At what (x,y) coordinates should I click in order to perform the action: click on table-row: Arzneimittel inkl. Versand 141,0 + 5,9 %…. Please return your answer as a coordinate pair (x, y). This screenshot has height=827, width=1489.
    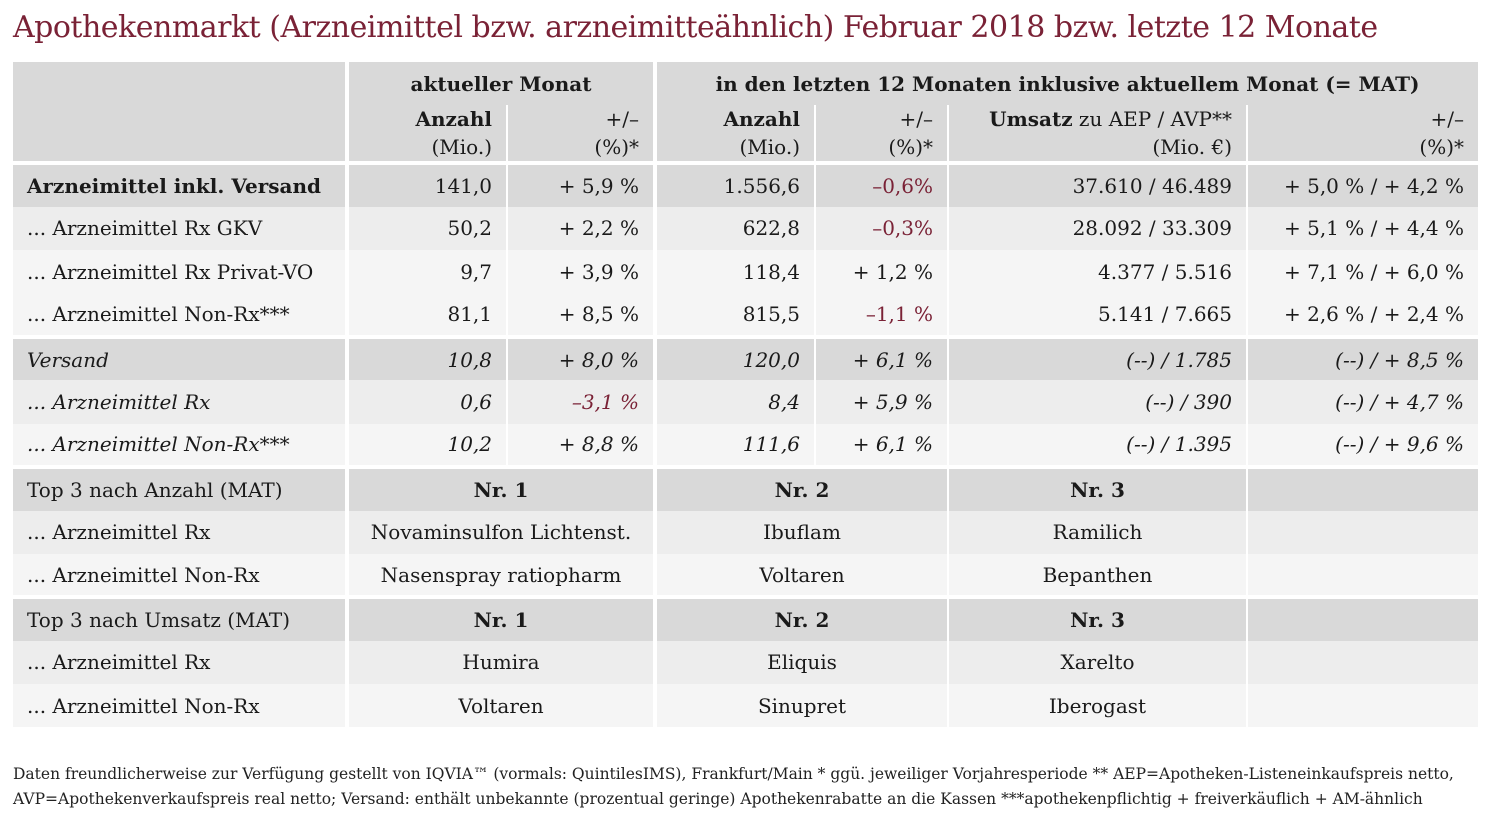
    Looking at the image, I should click on (746, 184).